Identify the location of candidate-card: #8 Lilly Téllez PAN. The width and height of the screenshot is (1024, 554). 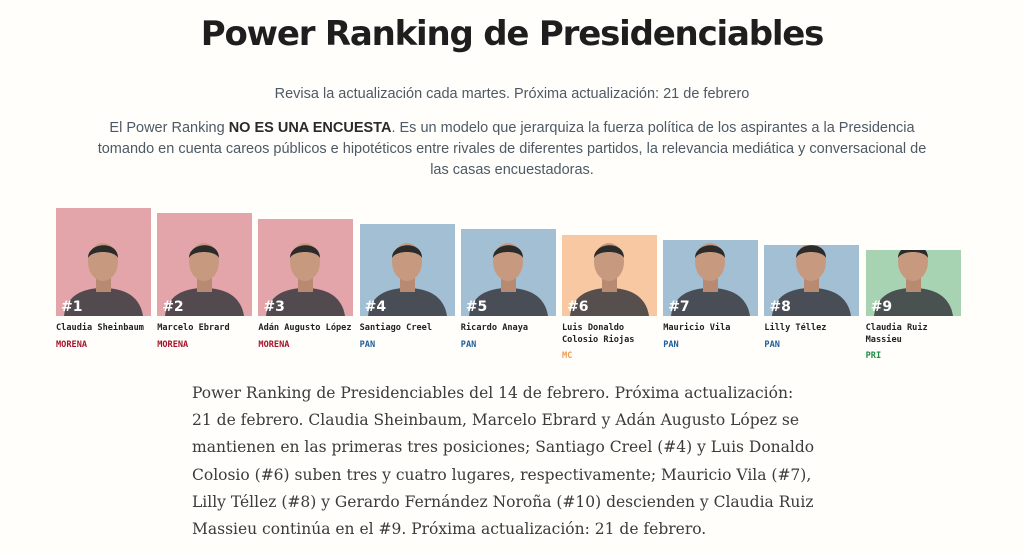
(814, 185).